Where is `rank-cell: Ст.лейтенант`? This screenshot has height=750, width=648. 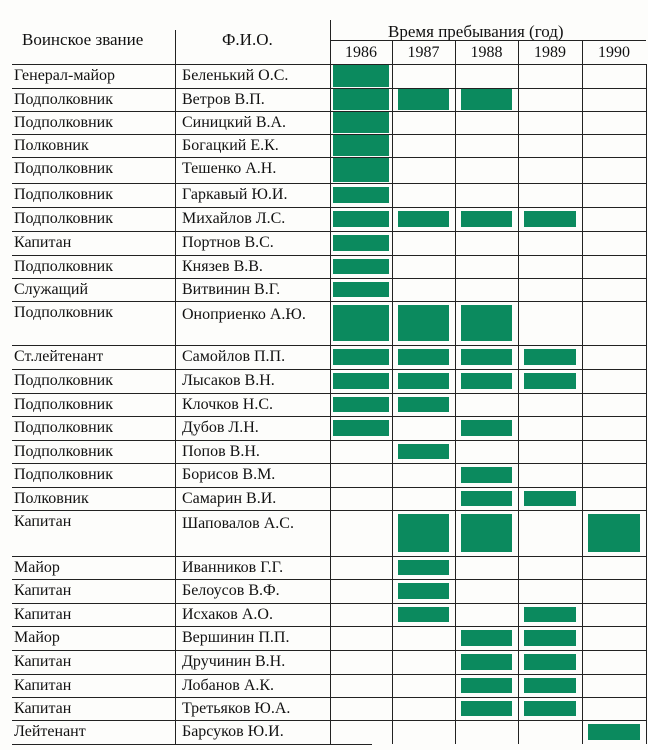
rank-cell: Ст.лейтенант is located at coordinates (59, 356).